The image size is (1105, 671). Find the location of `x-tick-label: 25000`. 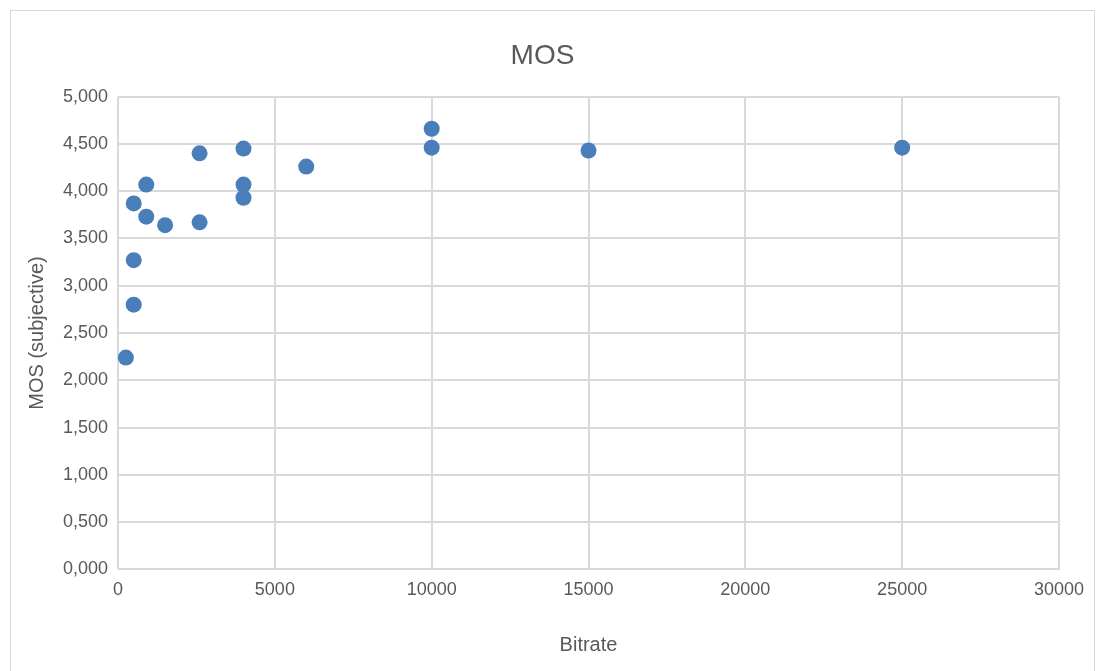

x-tick-label: 25000 is located at coordinates (902, 589).